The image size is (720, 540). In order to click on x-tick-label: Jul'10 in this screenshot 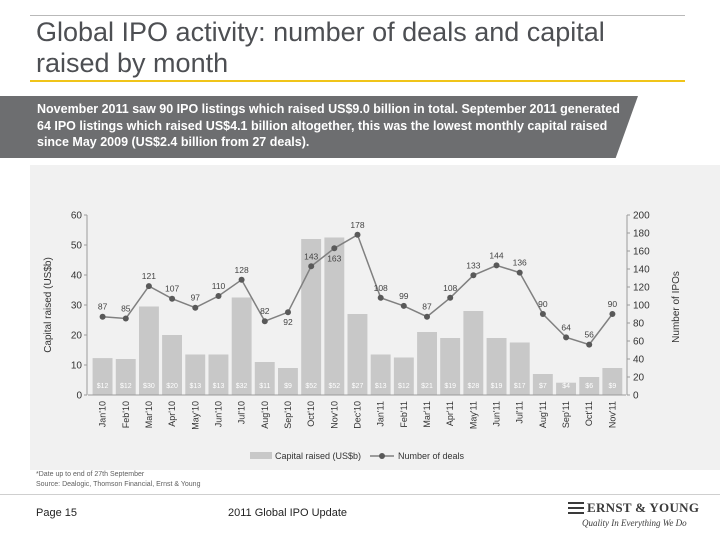, I will do `click(242, 412)`.